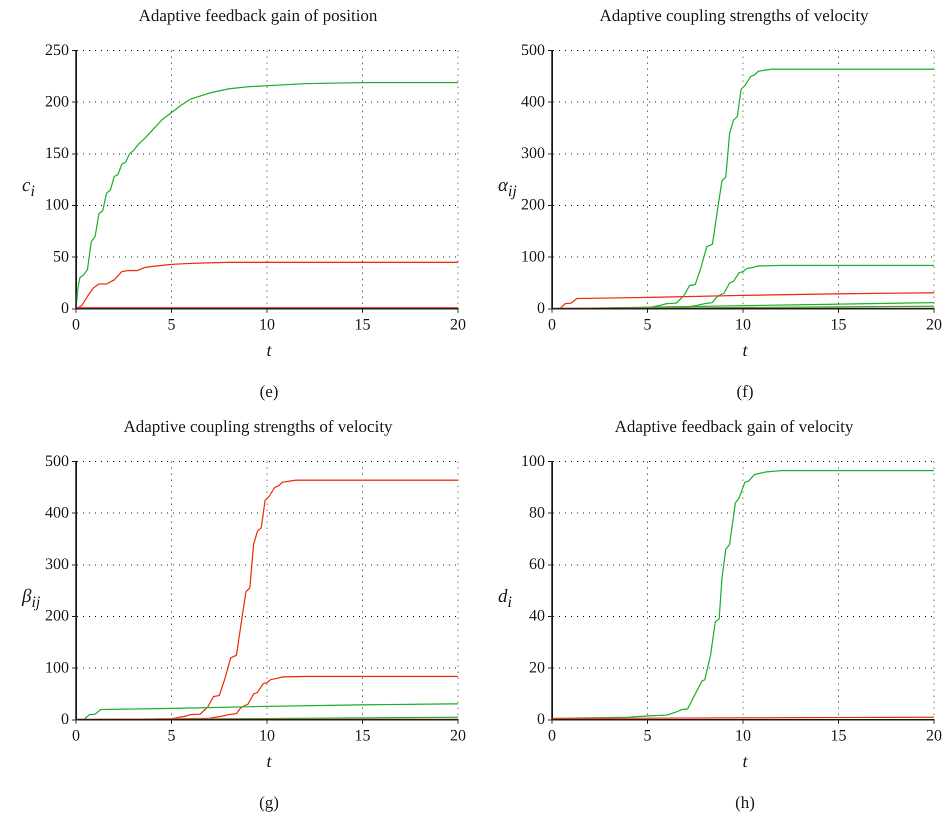 The height and width of the screenshot is (822, 952). Describe the element at coordinates (28, 188) in the screenshot. I see `y-axis-title: c$_{i}$` at that location.